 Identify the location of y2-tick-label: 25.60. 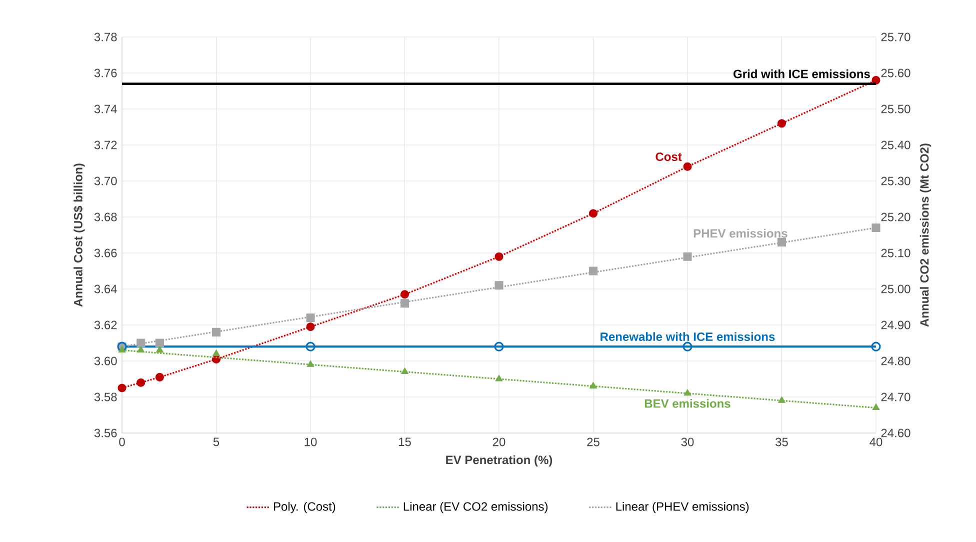
(895, 73).